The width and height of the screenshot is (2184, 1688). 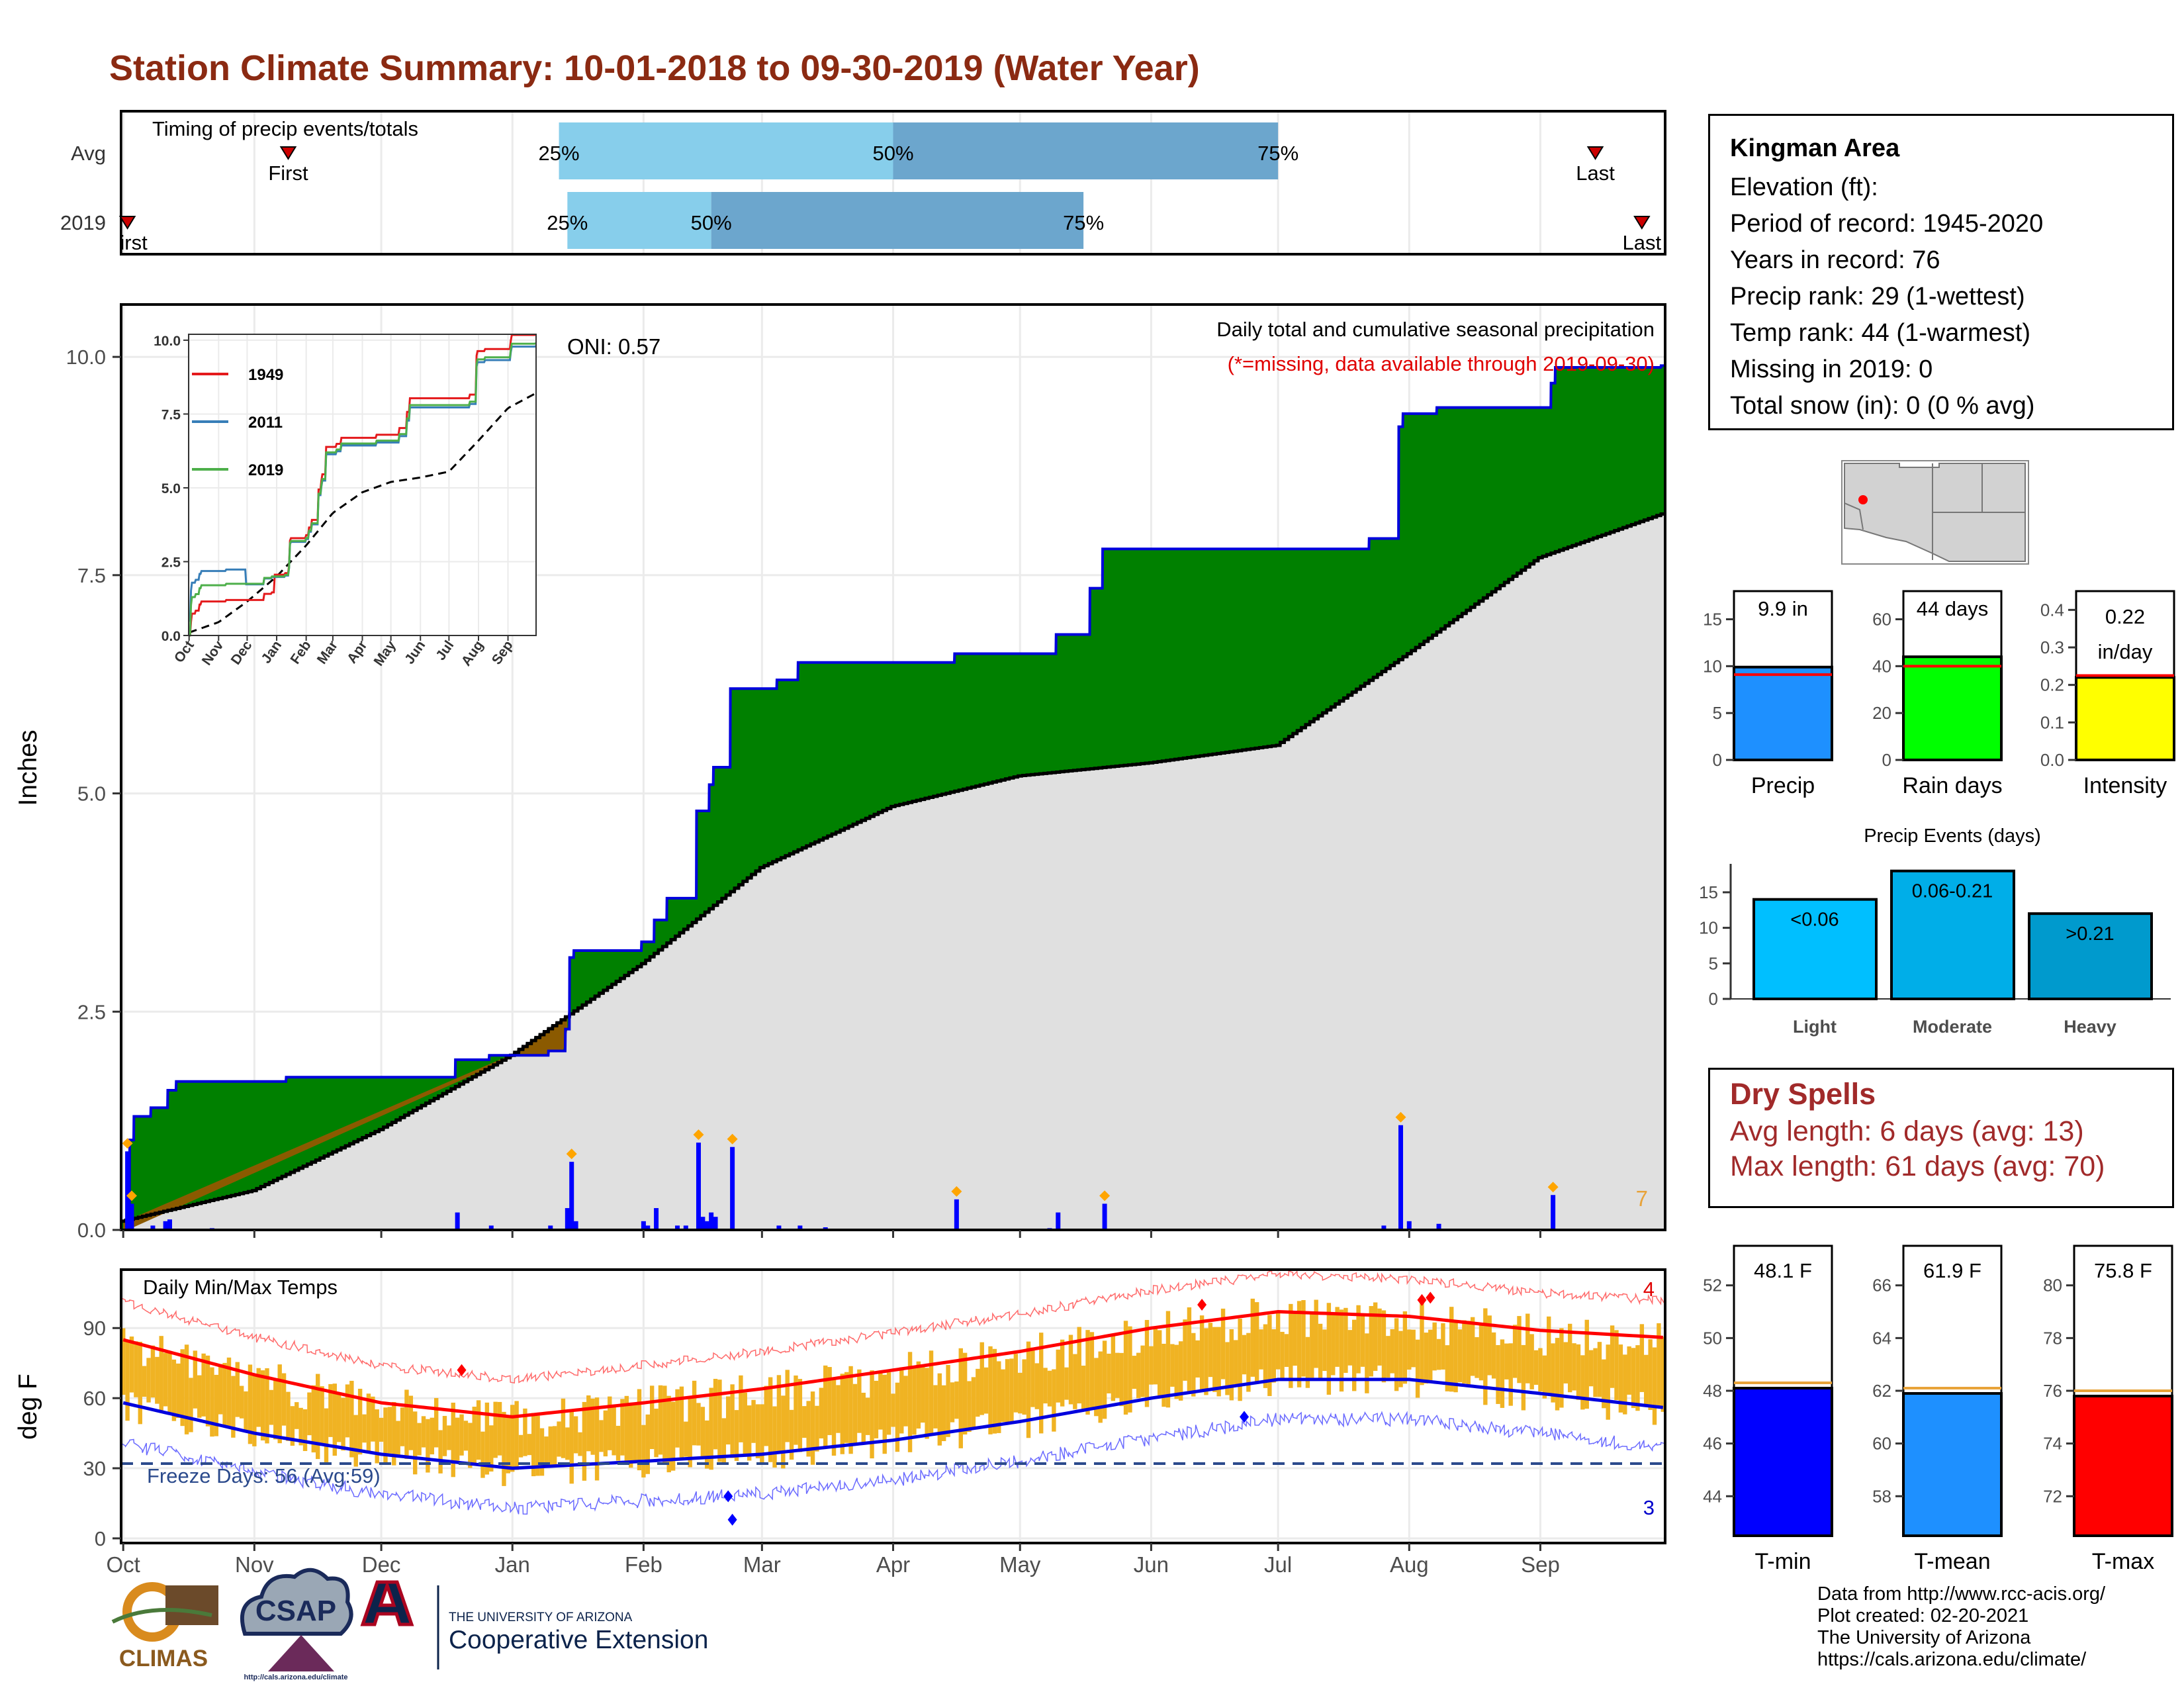 What do you see at coordinates (1718, 713) in the screenshot?
I see `precip-bar-0-tick-label-1: 5` at bounding box center [1718, 713].